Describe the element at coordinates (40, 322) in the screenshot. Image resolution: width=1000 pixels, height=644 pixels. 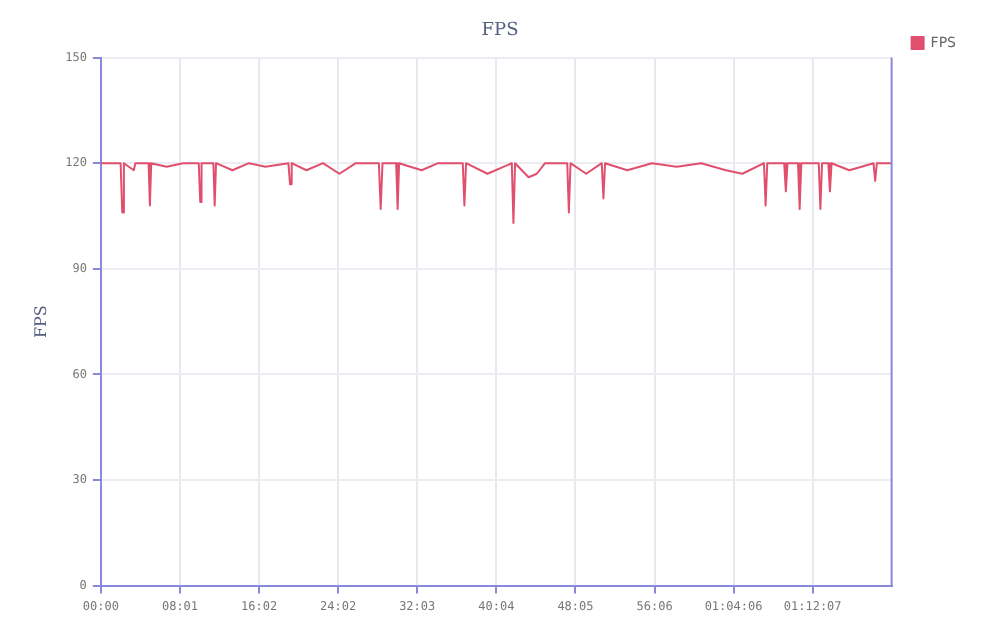
I see `y-axis-title: FPS` at that location.